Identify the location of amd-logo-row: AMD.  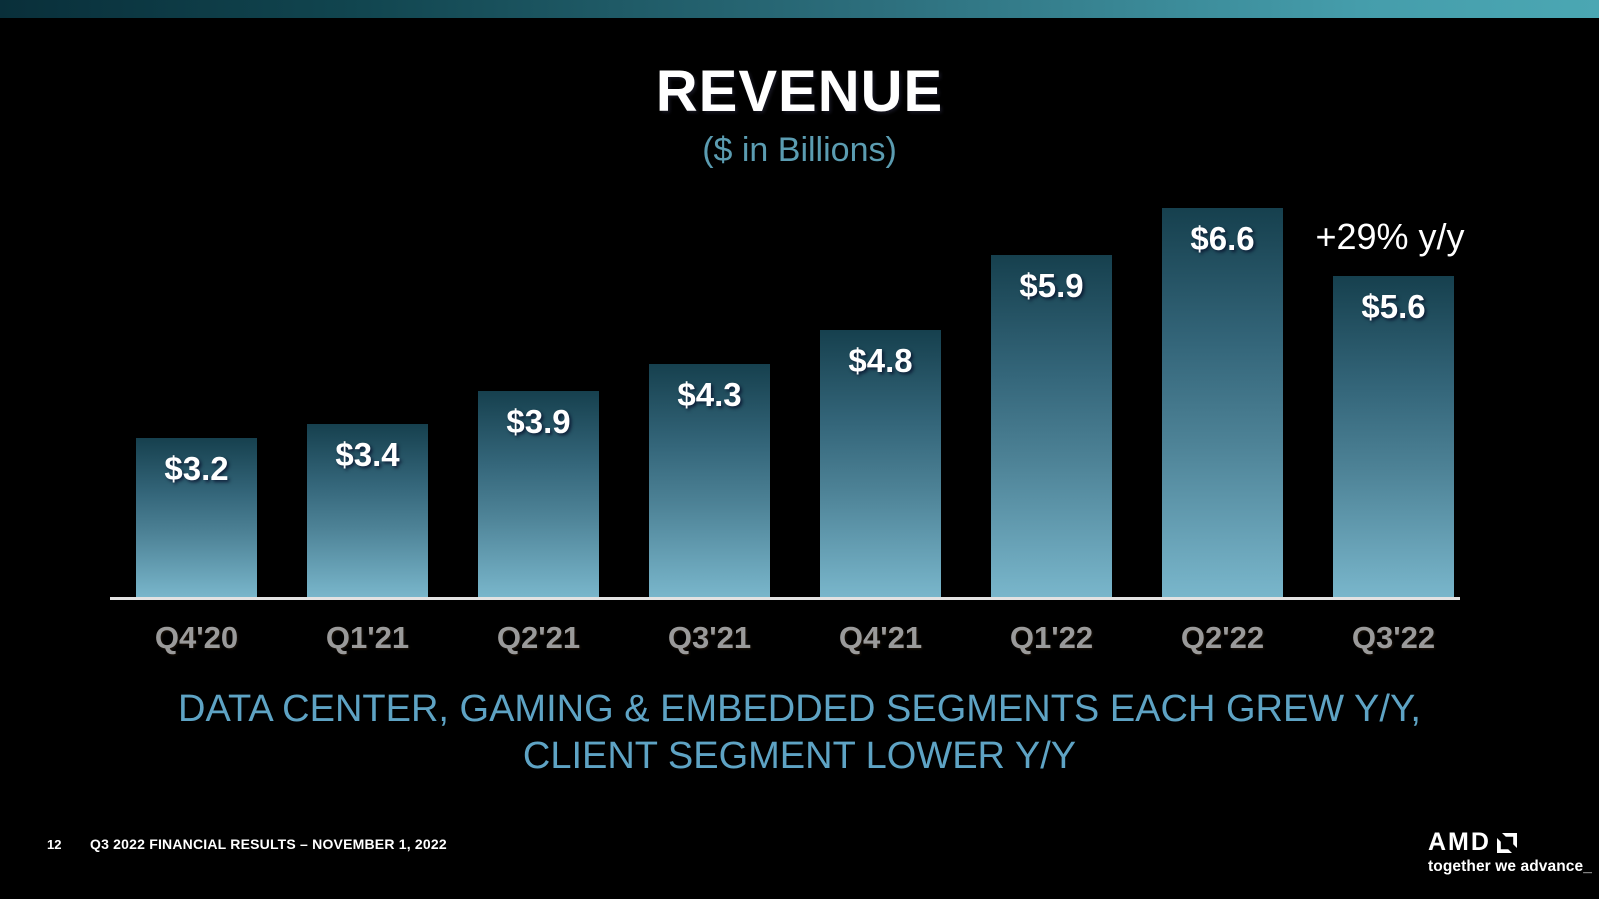
(1510, 842).